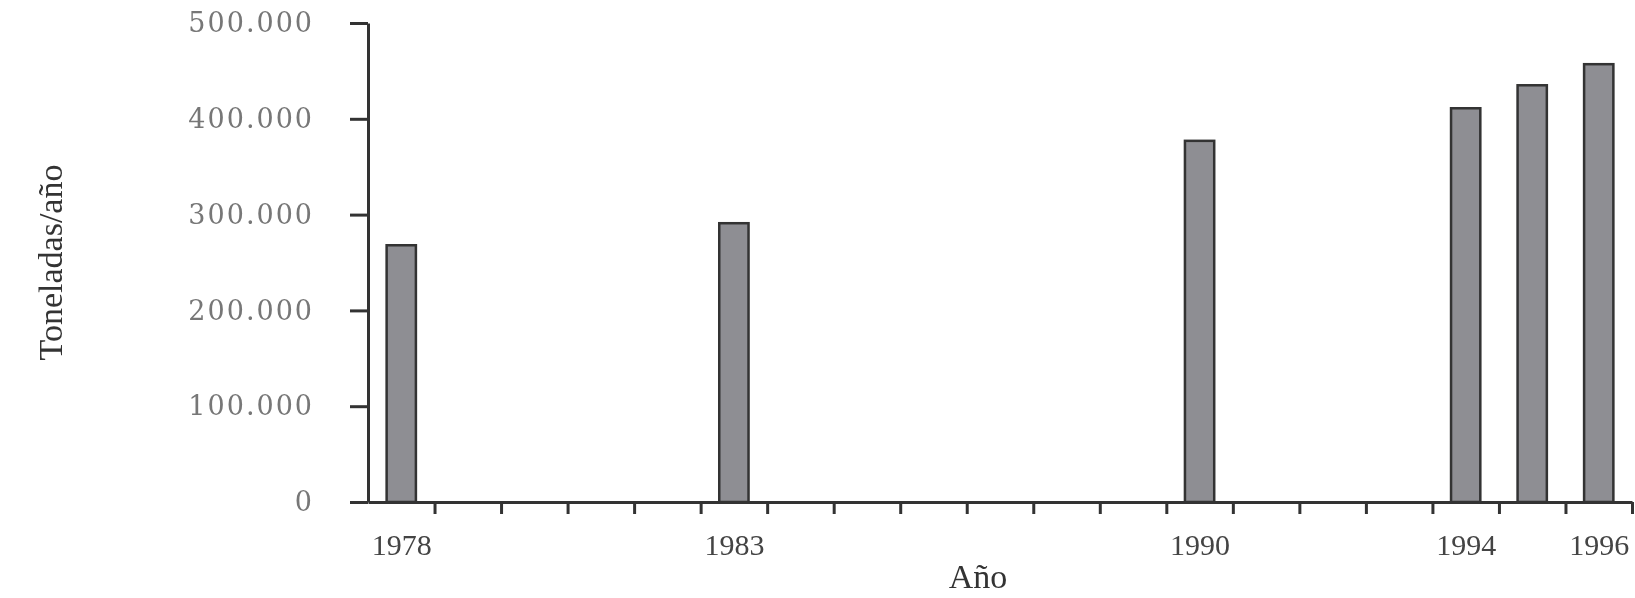  I want to click on y-tick-label: 300.000, so click(251, 214).